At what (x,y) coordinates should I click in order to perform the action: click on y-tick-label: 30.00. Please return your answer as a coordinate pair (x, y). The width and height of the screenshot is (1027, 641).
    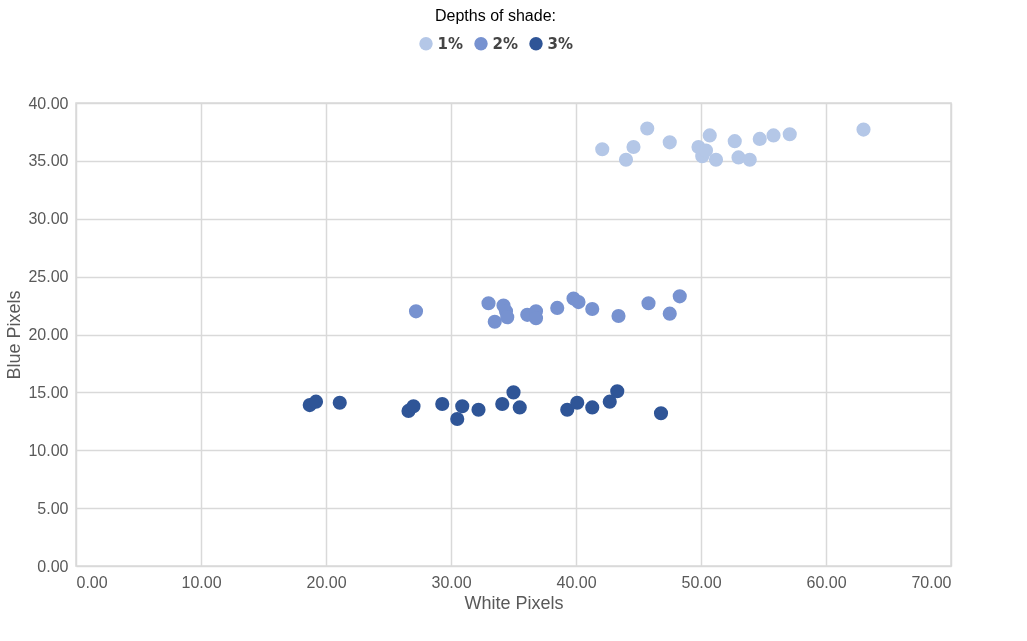
    Looking at the image, I should click on (48, 219).